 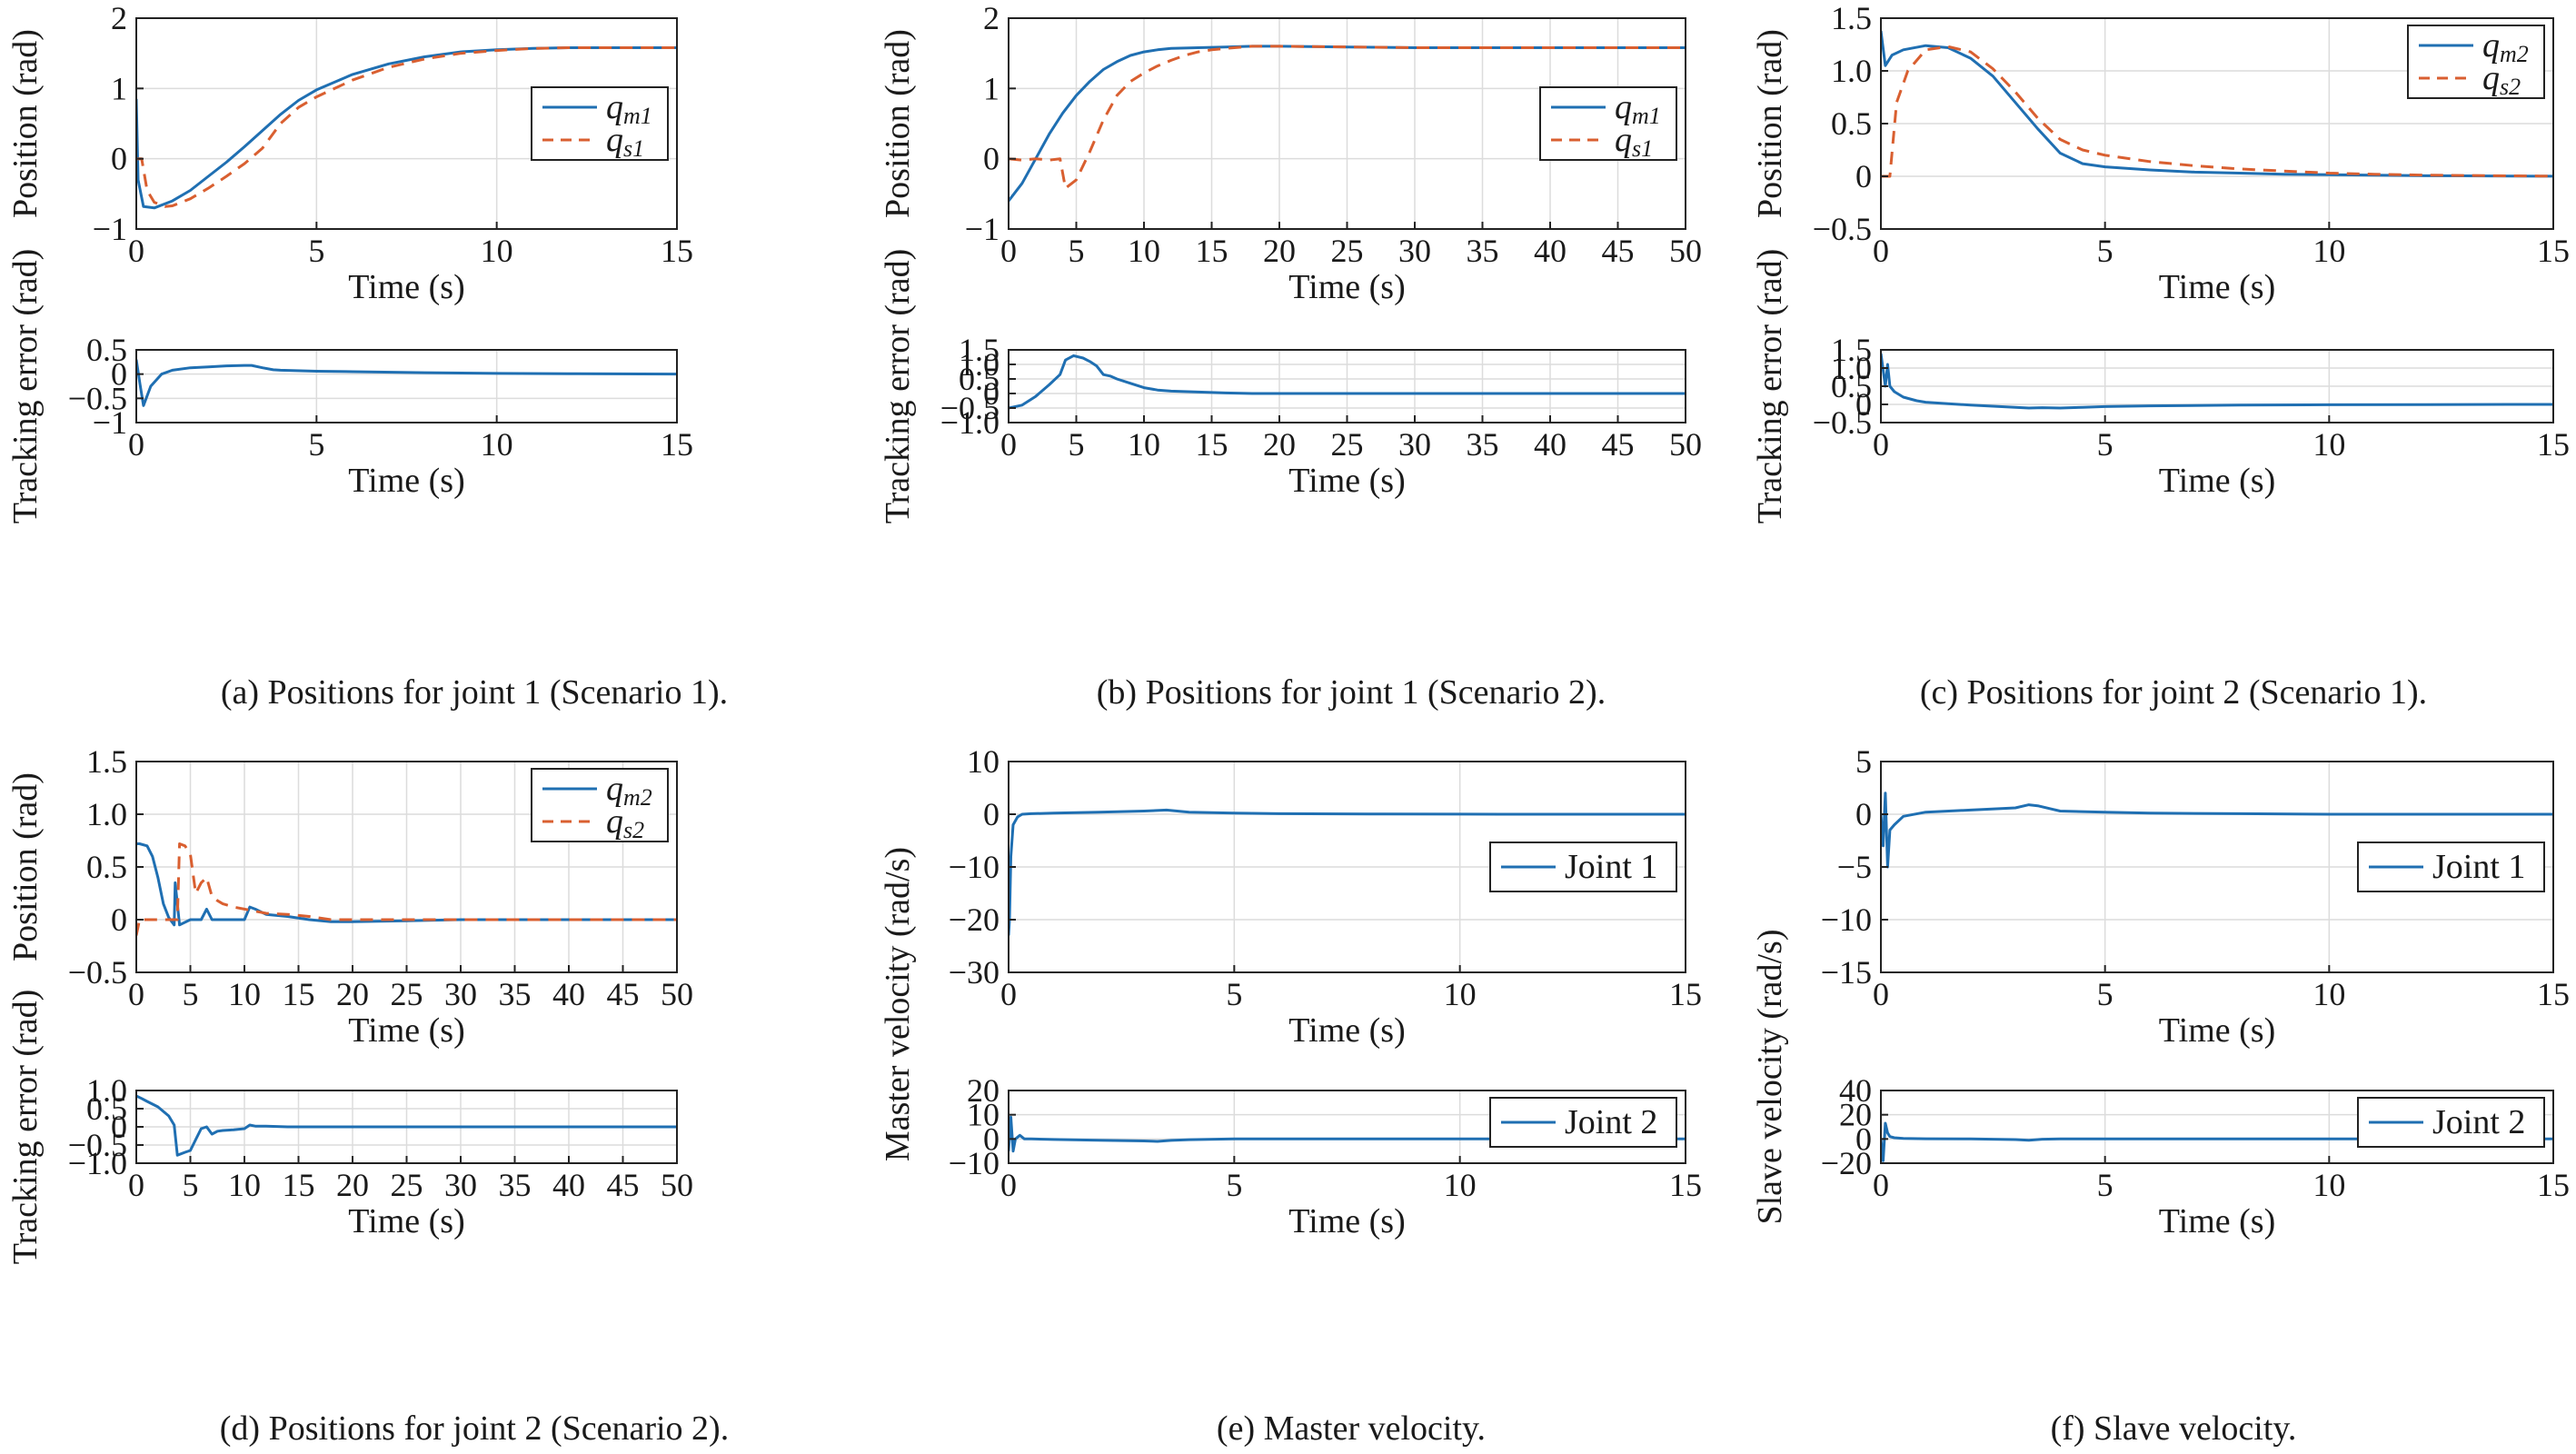 What do you see at coordinates (1347, 117) in the screenshot?
I see `series-line-q-s1` at bounding box center [1347, 117].